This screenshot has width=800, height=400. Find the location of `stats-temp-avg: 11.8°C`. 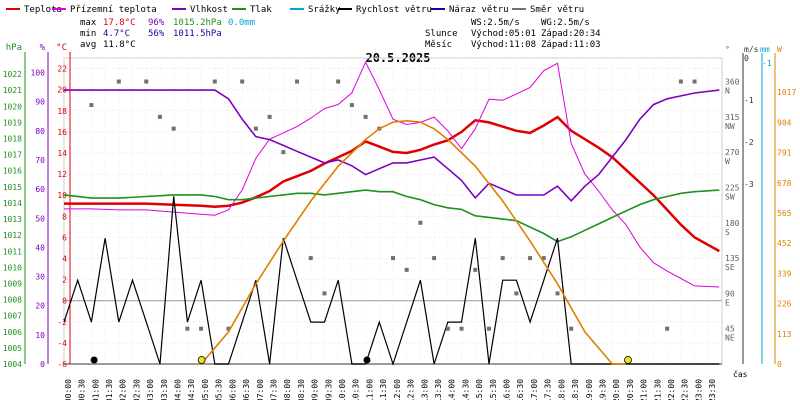

stats-temp-avg: 11.8°C is located at coordinates (119, 45).